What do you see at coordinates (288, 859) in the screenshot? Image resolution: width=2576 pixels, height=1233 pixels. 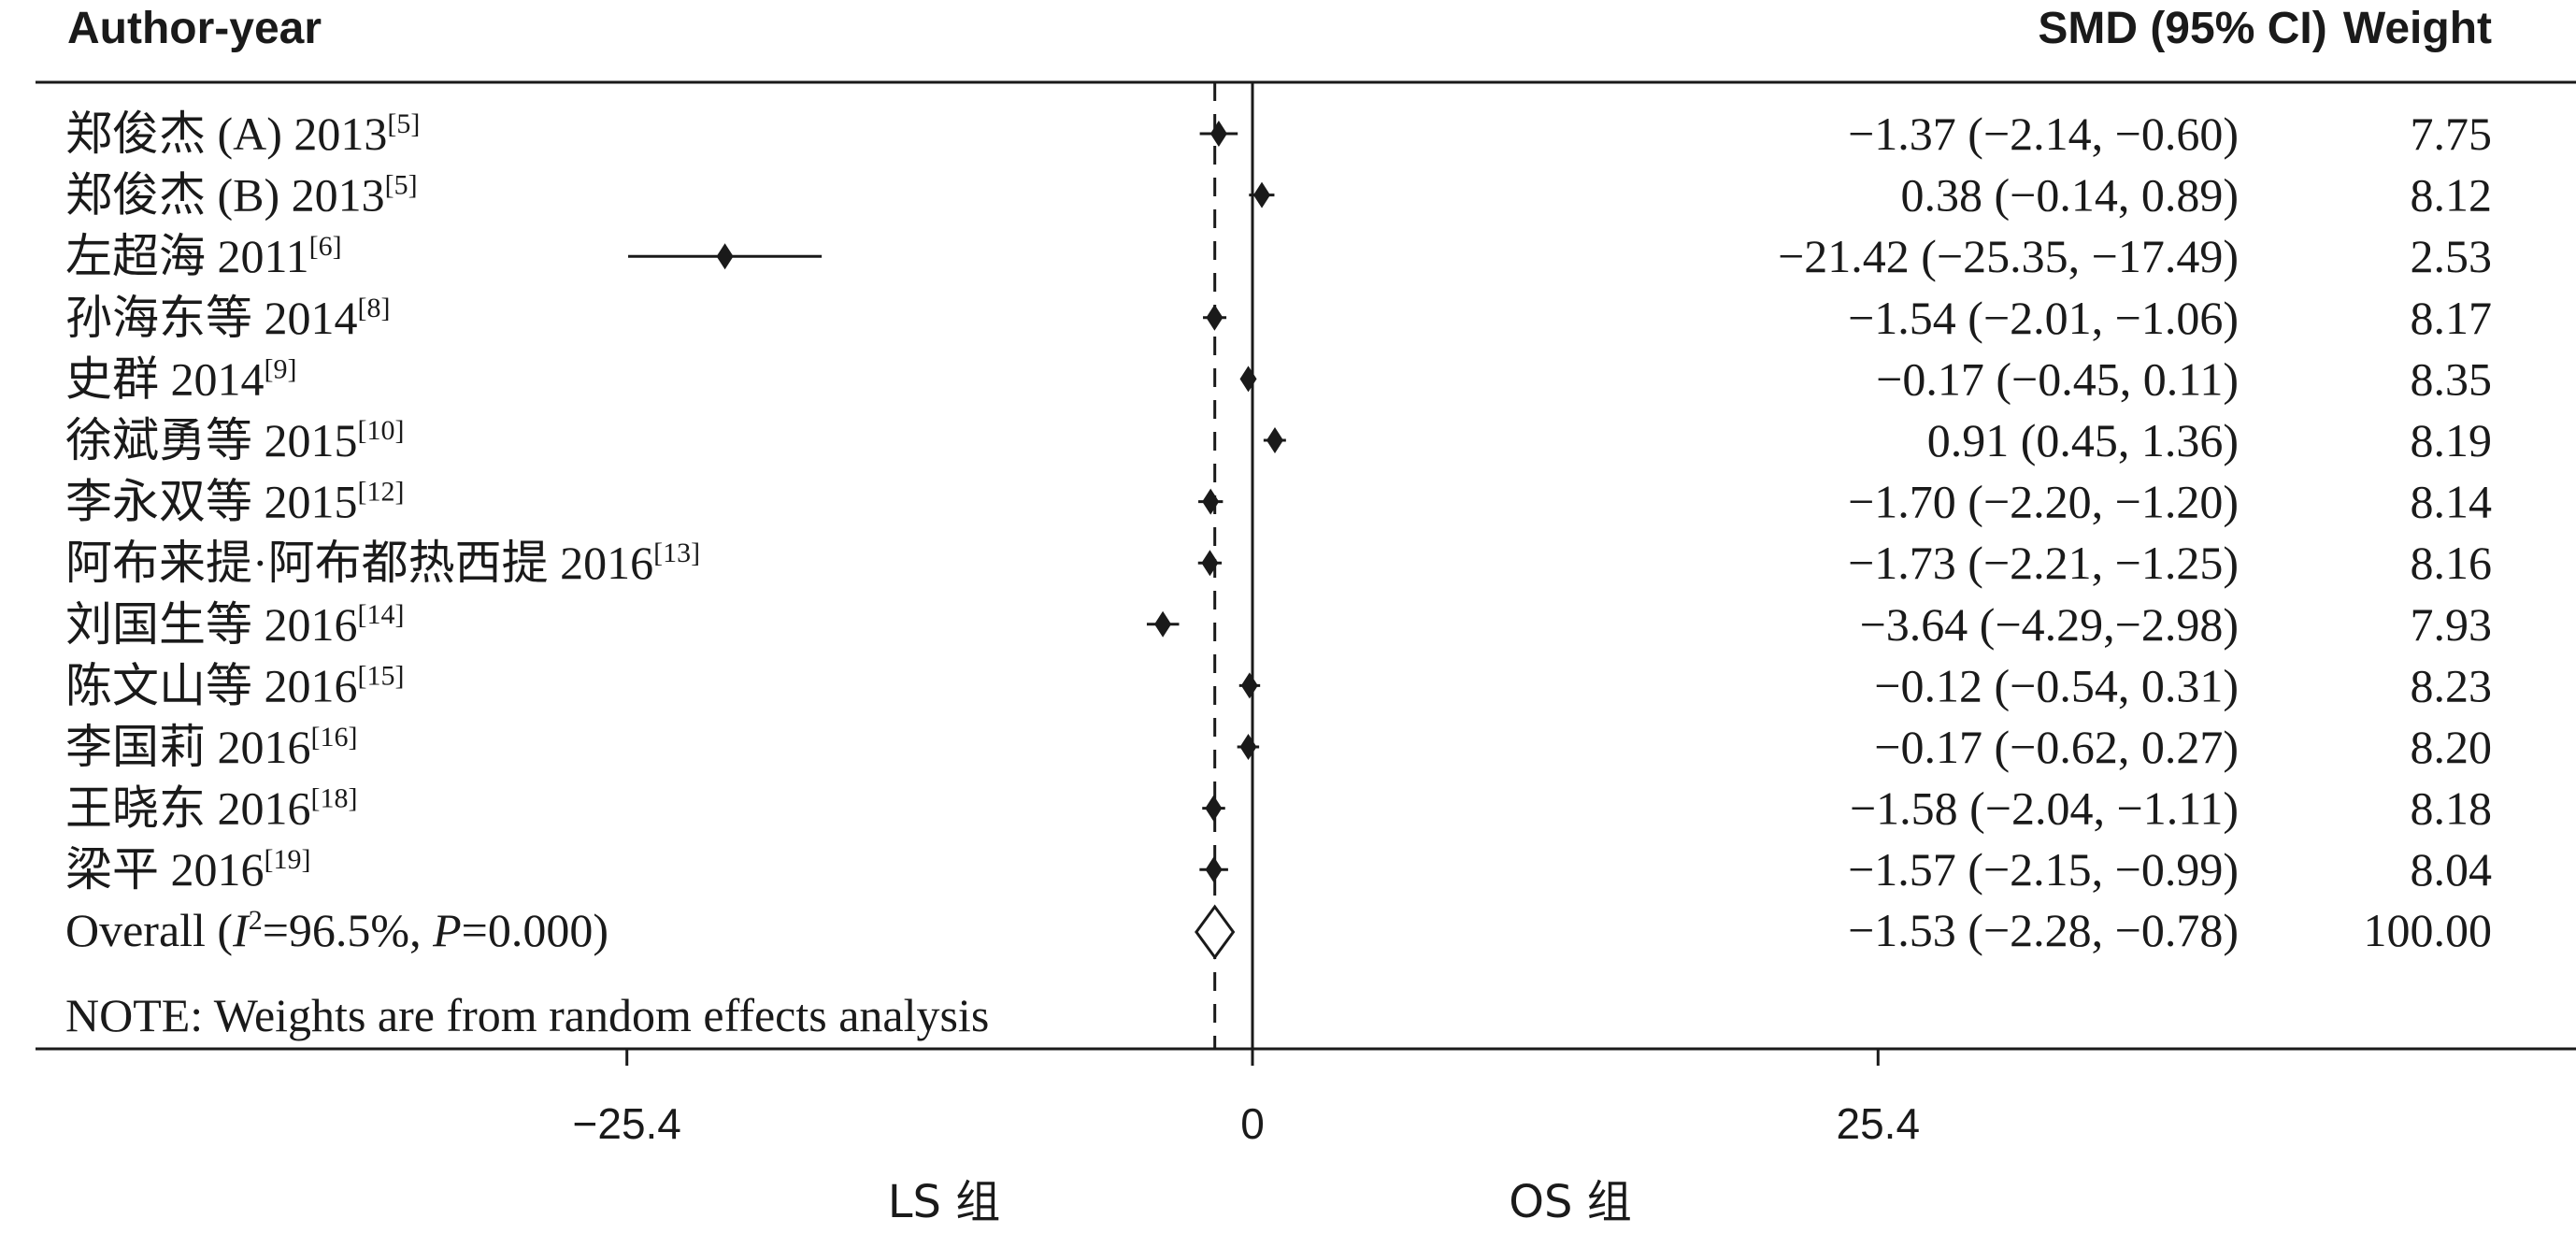 I see `study-ref: [19]` at bounding box center [288, 859].